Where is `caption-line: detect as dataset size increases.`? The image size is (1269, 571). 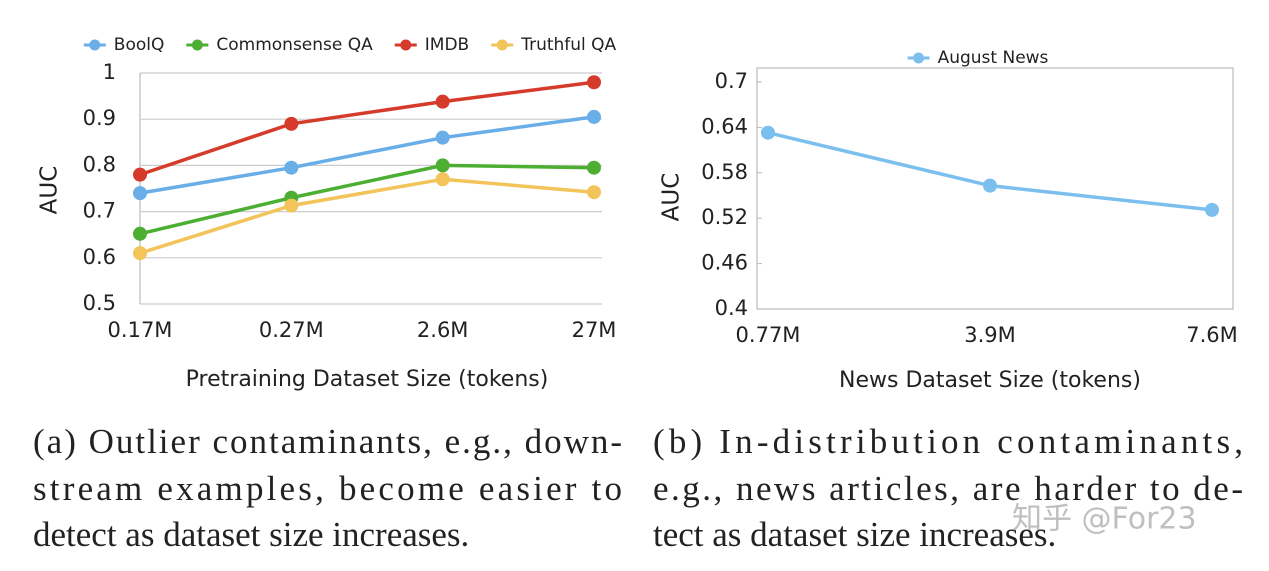
caption-line: detect as dataset size increases. is located at coordinates (251, 534).